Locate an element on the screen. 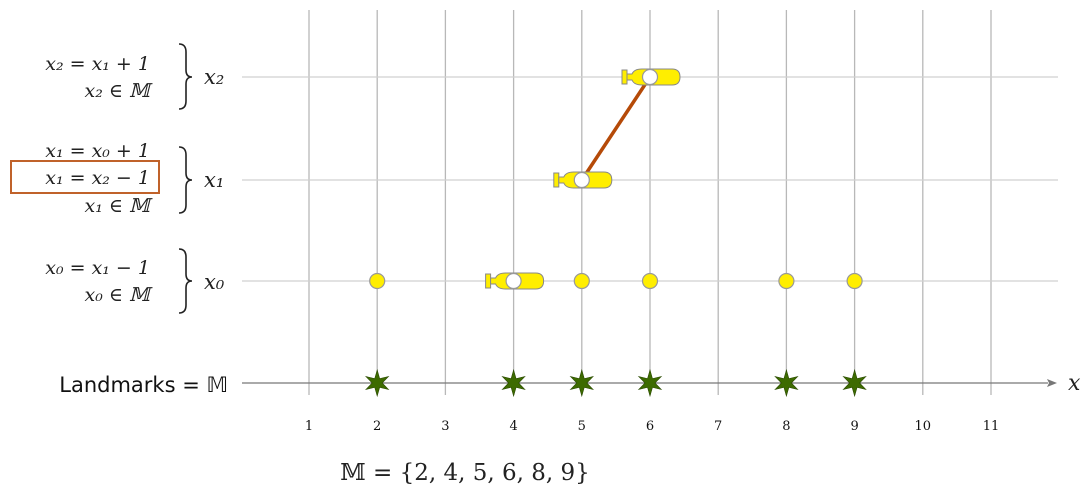 The width and height of the screenshot is (1086, 495). highlight-box is located at coordinates (85, 177).